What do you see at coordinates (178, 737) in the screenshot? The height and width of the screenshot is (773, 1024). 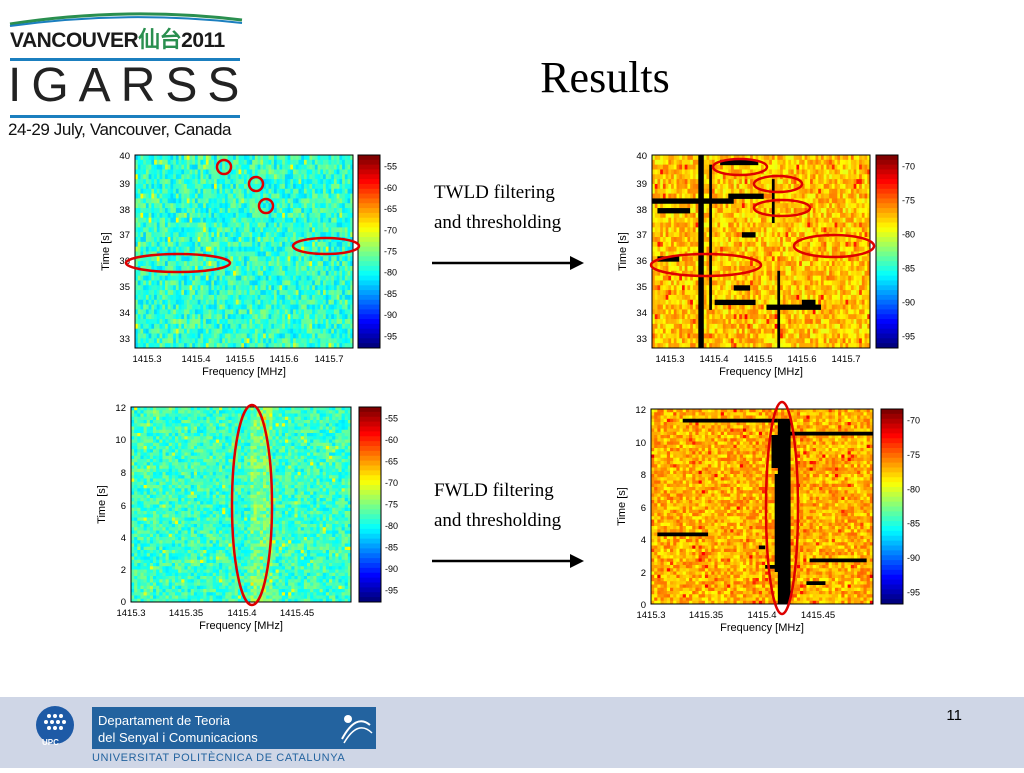 I see `dept-line2: del Senyal i Comunicacions` at bounding box center [178, 737].